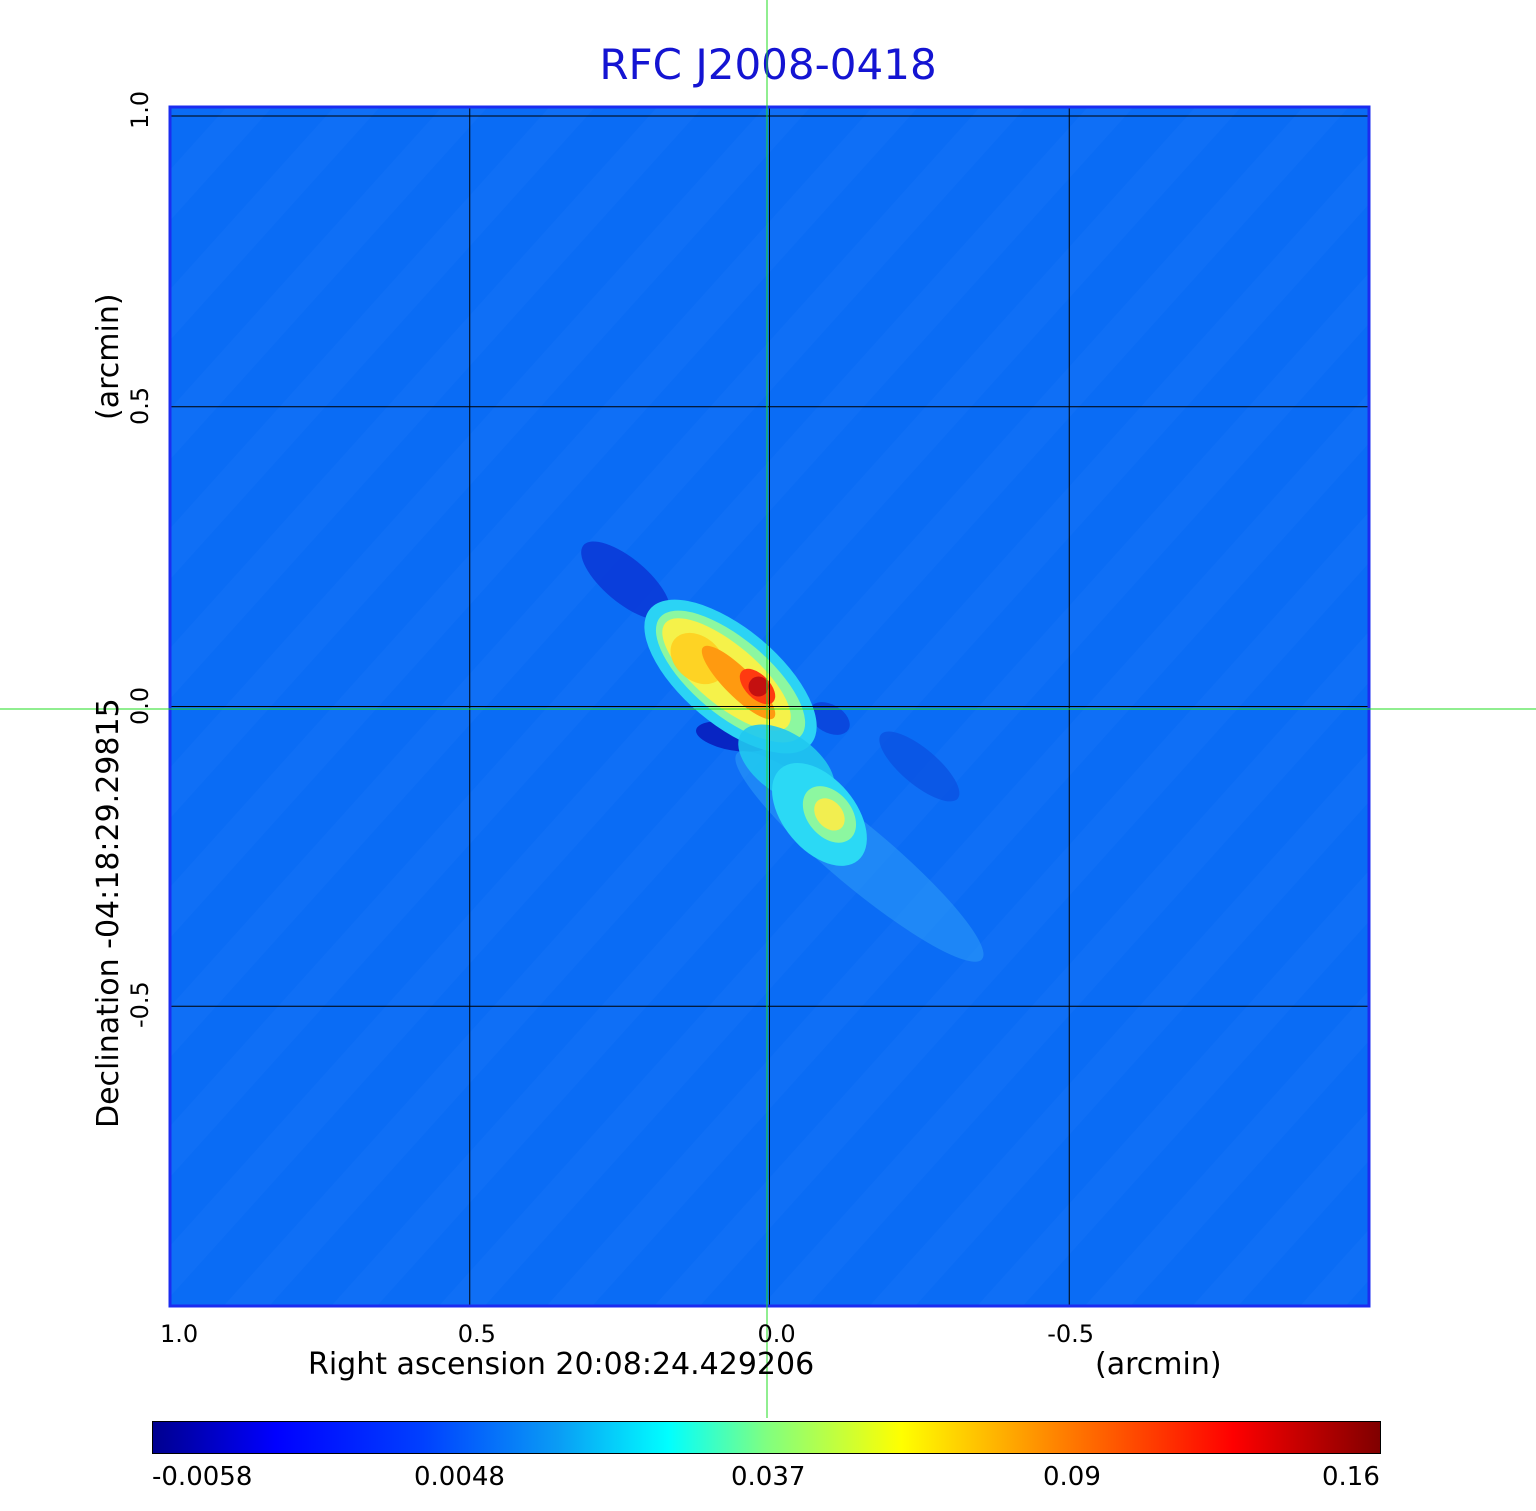  I want to click on x-tick-label: 0.0, so click(776, 1334).